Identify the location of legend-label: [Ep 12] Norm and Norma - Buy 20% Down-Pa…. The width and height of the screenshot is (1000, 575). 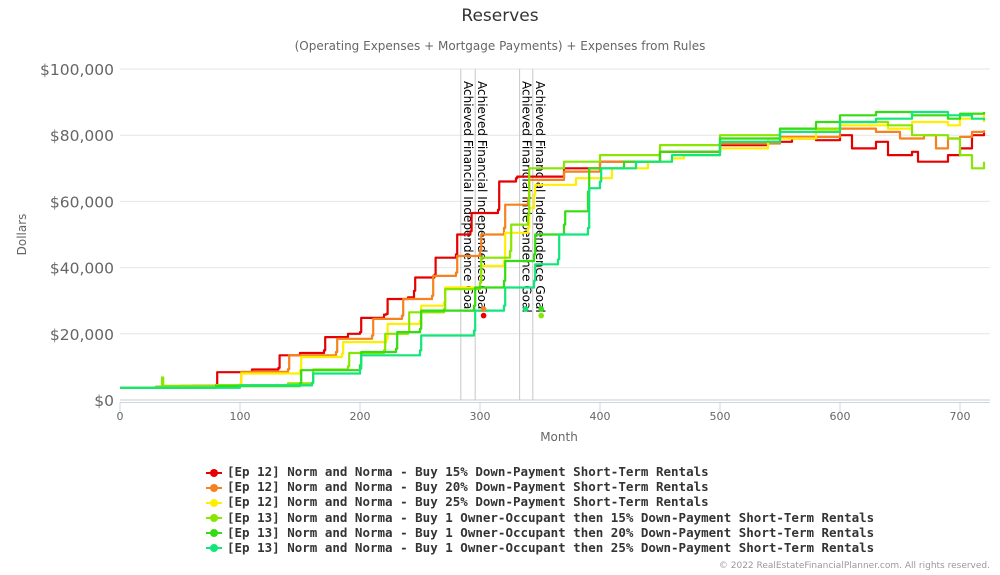
(468, 487).